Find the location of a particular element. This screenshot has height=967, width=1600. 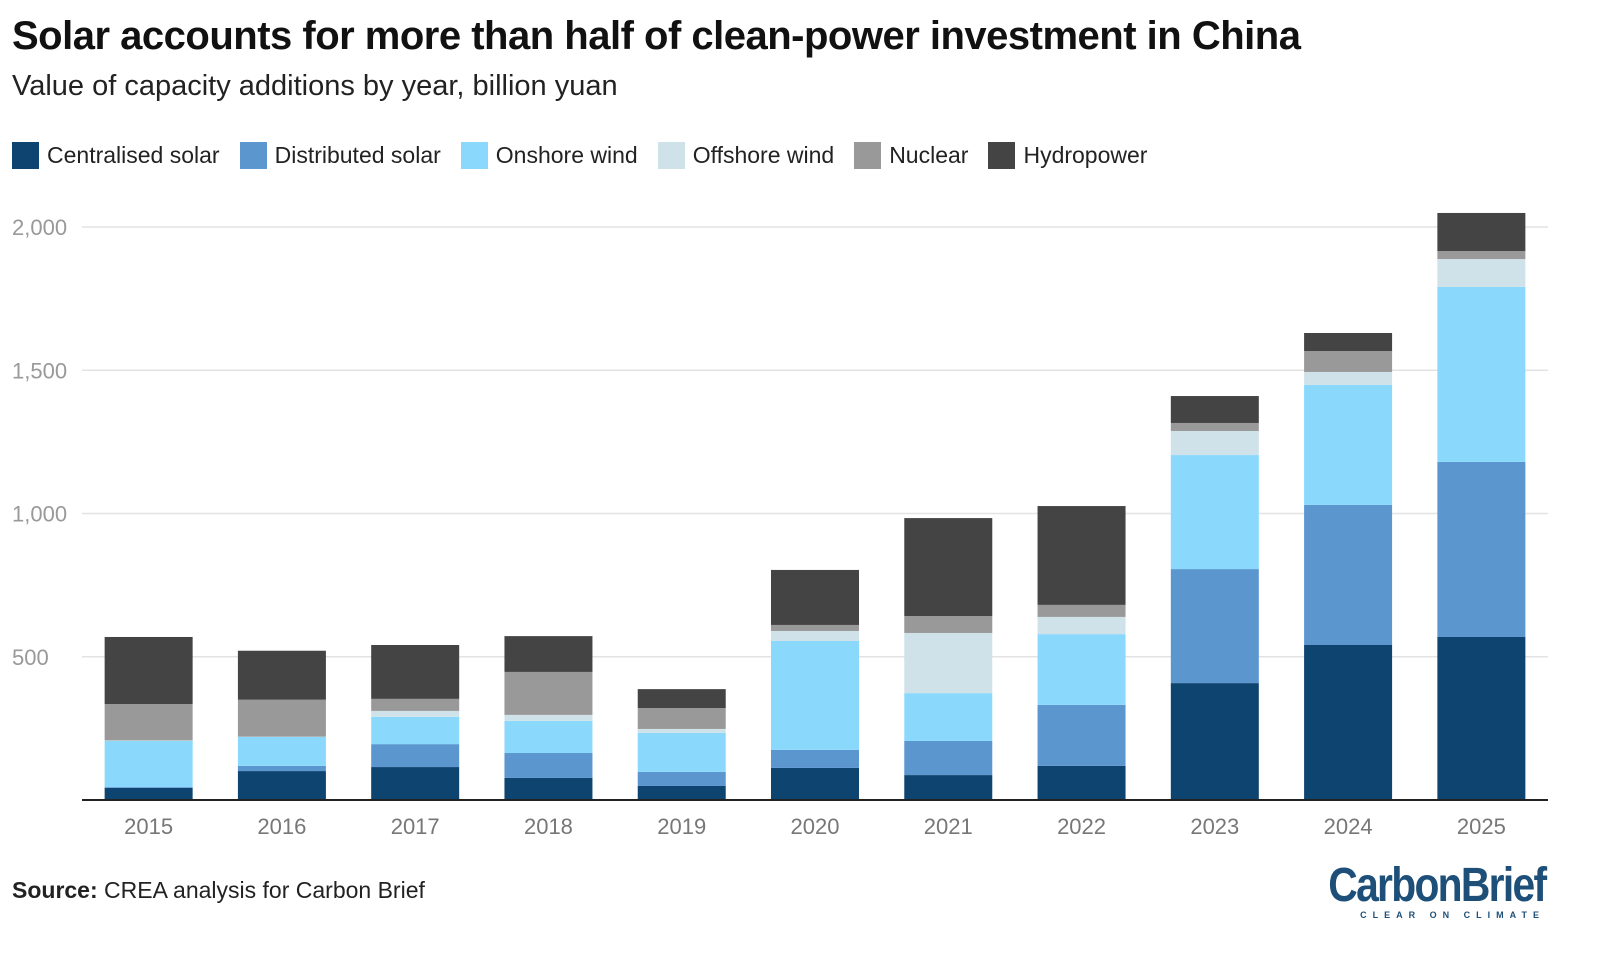

logo-wordmark: CarbonBrief is located at coordinates (1437, 885).